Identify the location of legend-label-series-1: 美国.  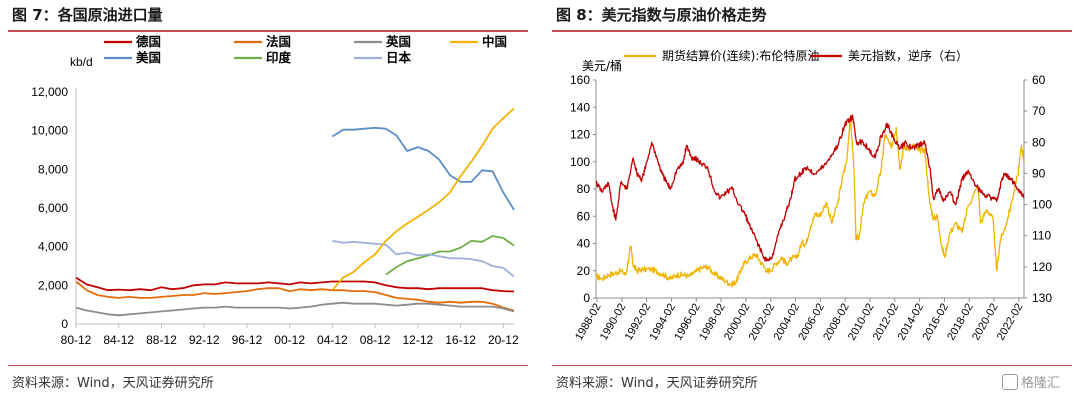
(148, 57).